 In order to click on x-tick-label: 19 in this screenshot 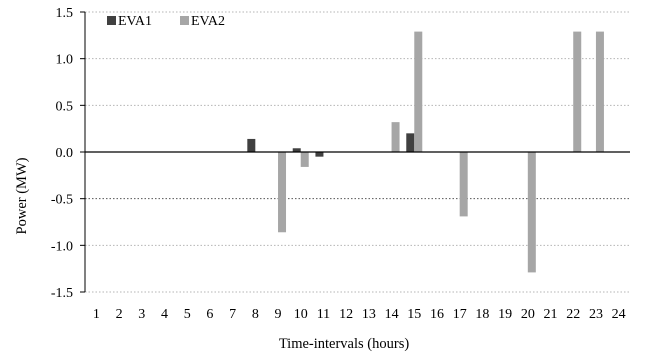, I will do `click(505, 314)`.